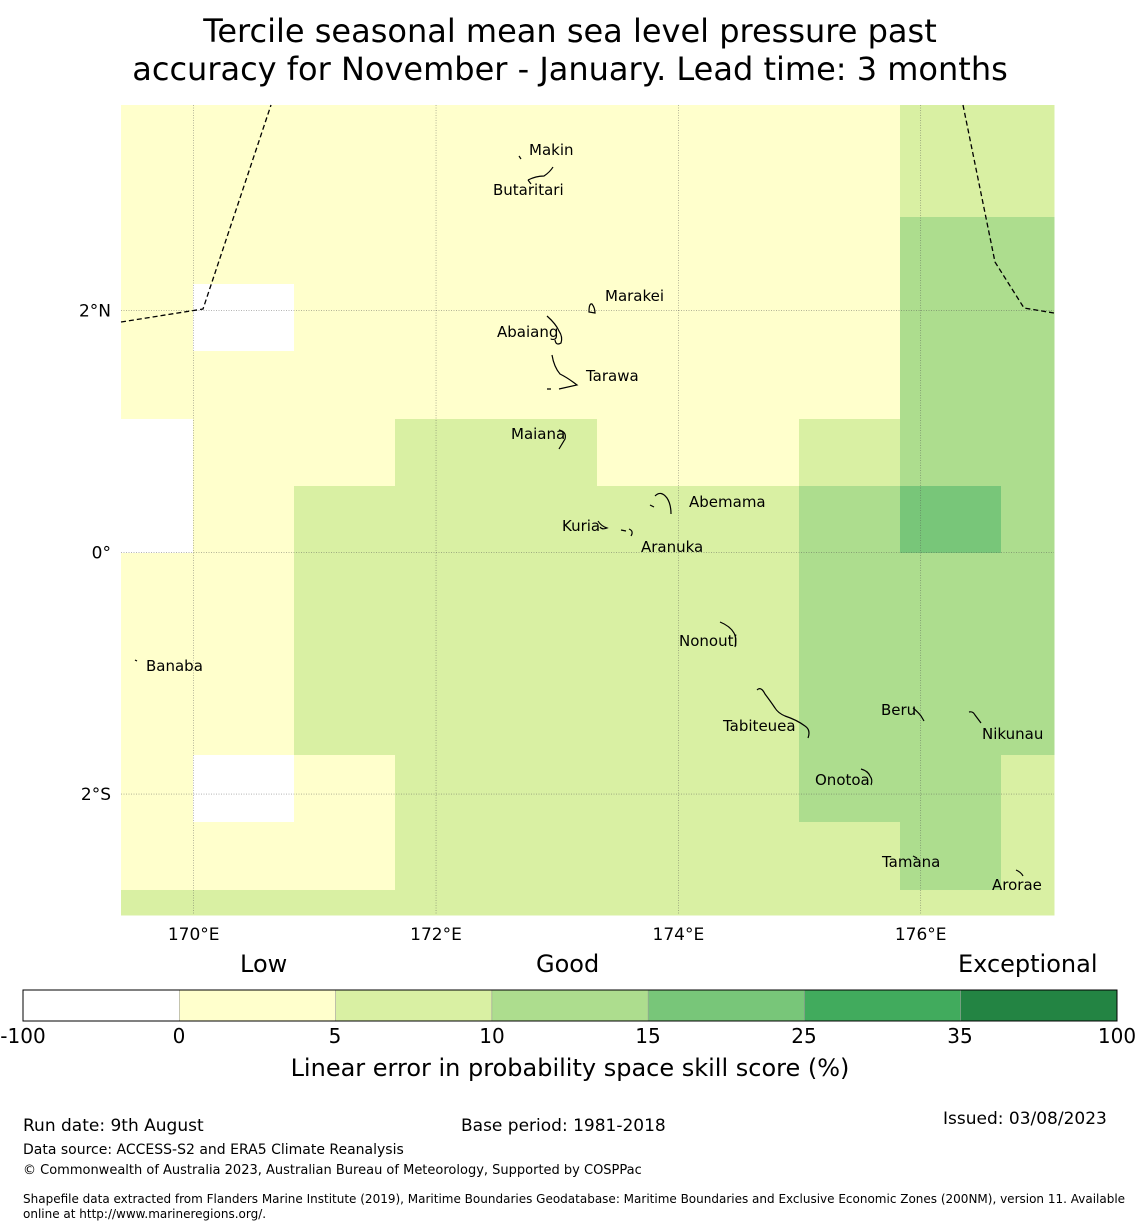 This screenshot has width=1140, height=1230. I want to click on colorbar-tick: 10, so click(492, 1036).